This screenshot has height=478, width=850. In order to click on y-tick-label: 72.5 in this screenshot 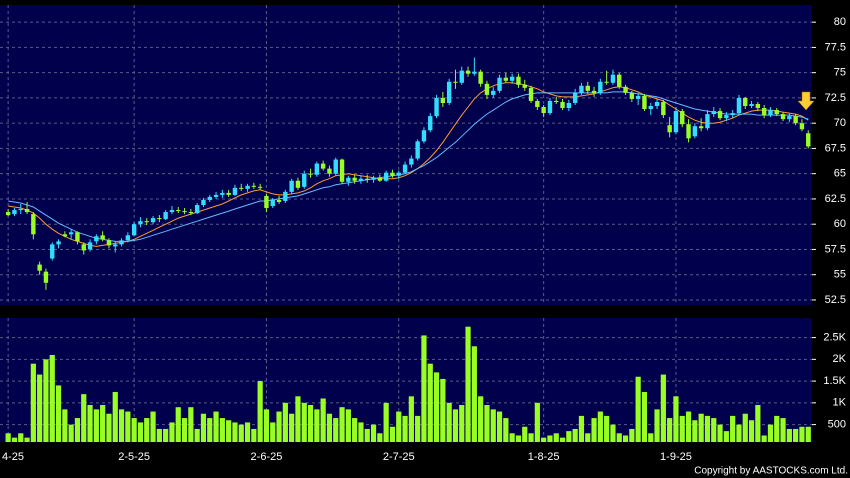, I will do `click(835, 98)`.